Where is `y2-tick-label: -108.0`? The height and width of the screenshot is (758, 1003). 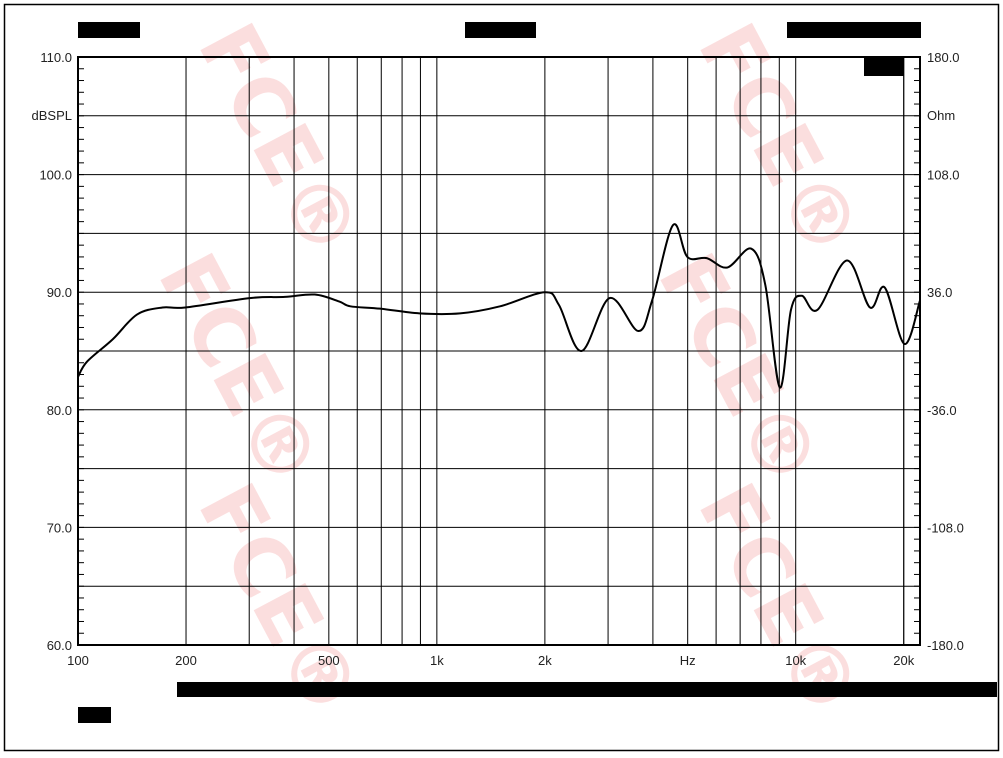 y2-tick-label: -108.0 is located at coordinates (945, 527).